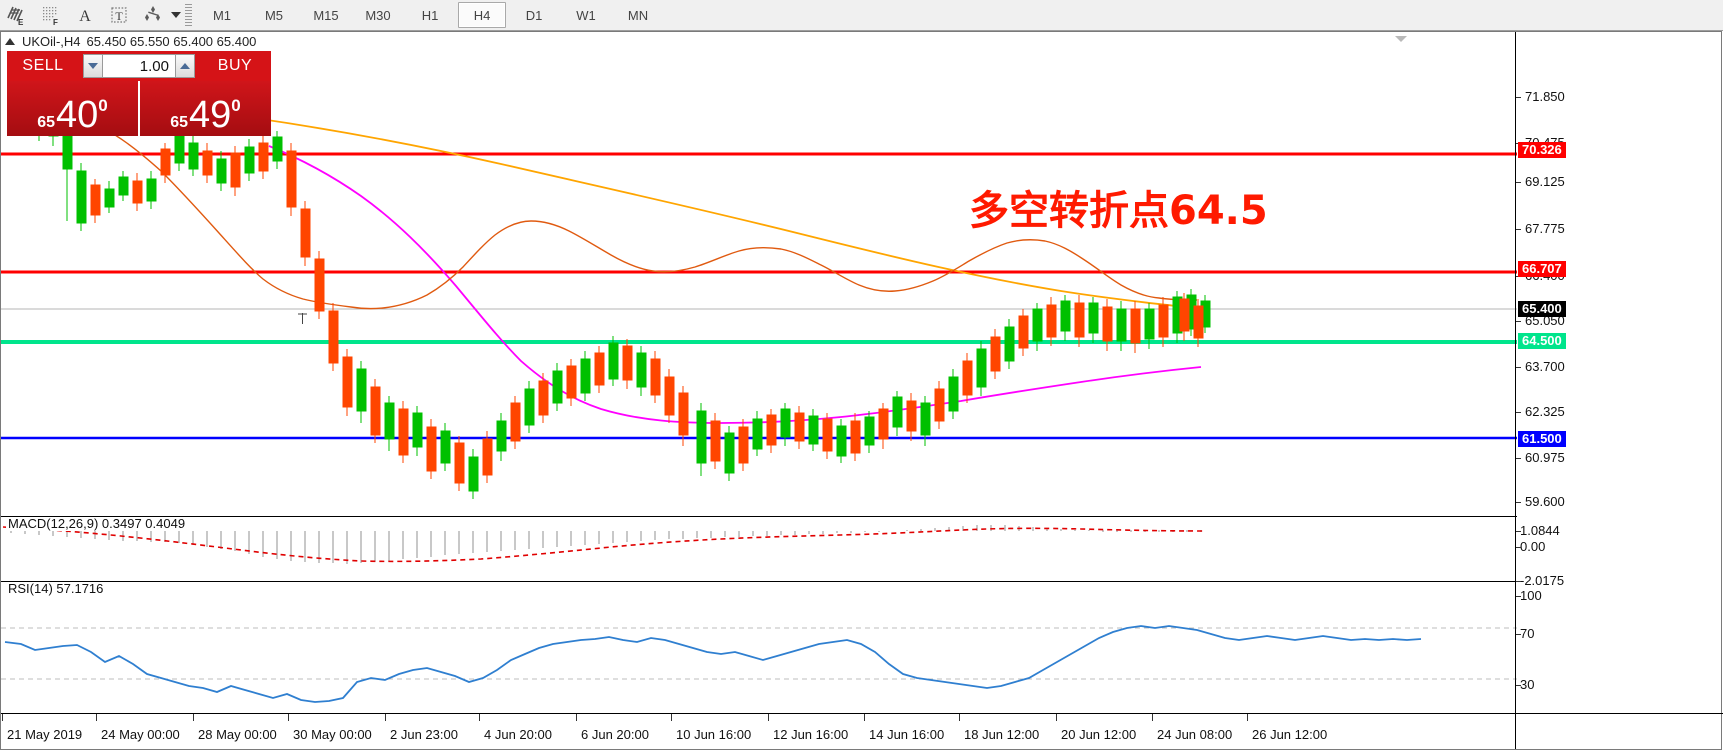  Describe the element at coordinates (330, 728) in the screenshot. I see `time-tick-3: 30 May 00:00` at that location.